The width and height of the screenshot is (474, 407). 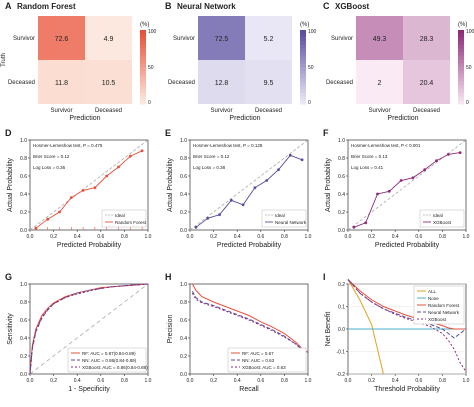 What do you see at coordinates (183, 195) in the screenshot?
I see `y-tick-label: 0.4` at bounding box center [183, 195].